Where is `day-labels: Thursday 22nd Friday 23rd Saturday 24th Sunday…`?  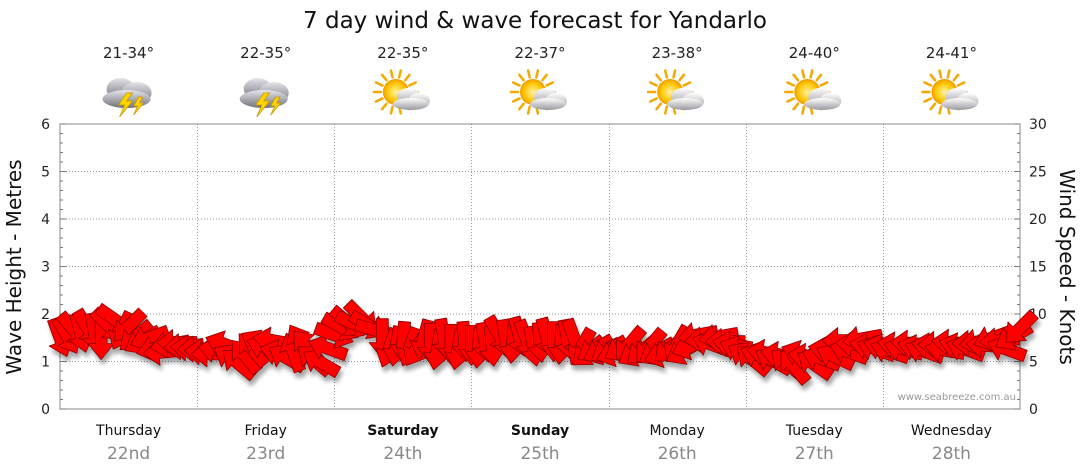
day-labels: Thursday 22nd Friday 23rd Saturday 24th Sunday… is located at coordinates (543, 443).